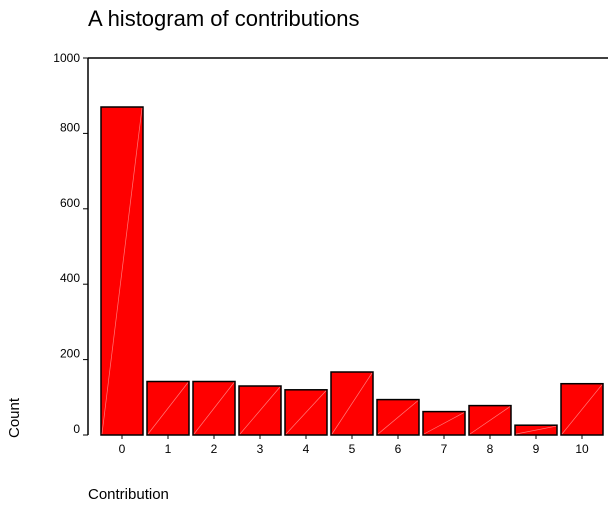 The image size is (611, 508). What do you see at coordinates (490, 449) in the screenshot?
I see `x-tick-label-8: 8` at bounding box center [490, 449].